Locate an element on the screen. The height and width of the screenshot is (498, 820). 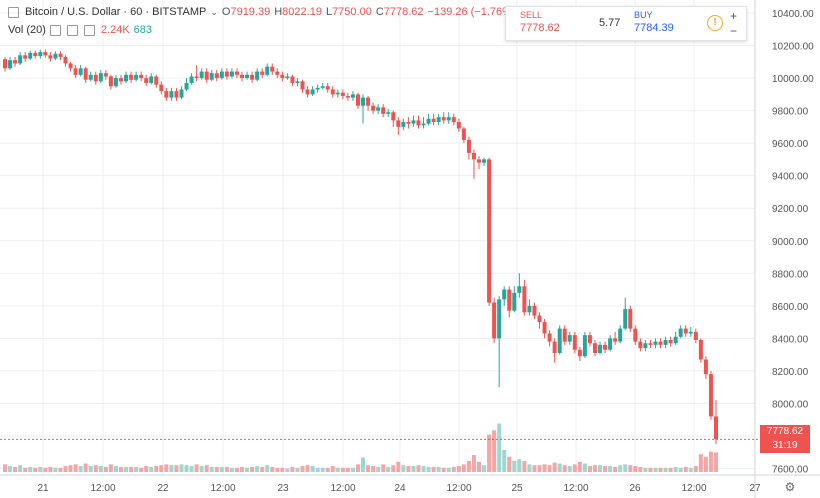
close-icon is located at coordinates (89, 30).